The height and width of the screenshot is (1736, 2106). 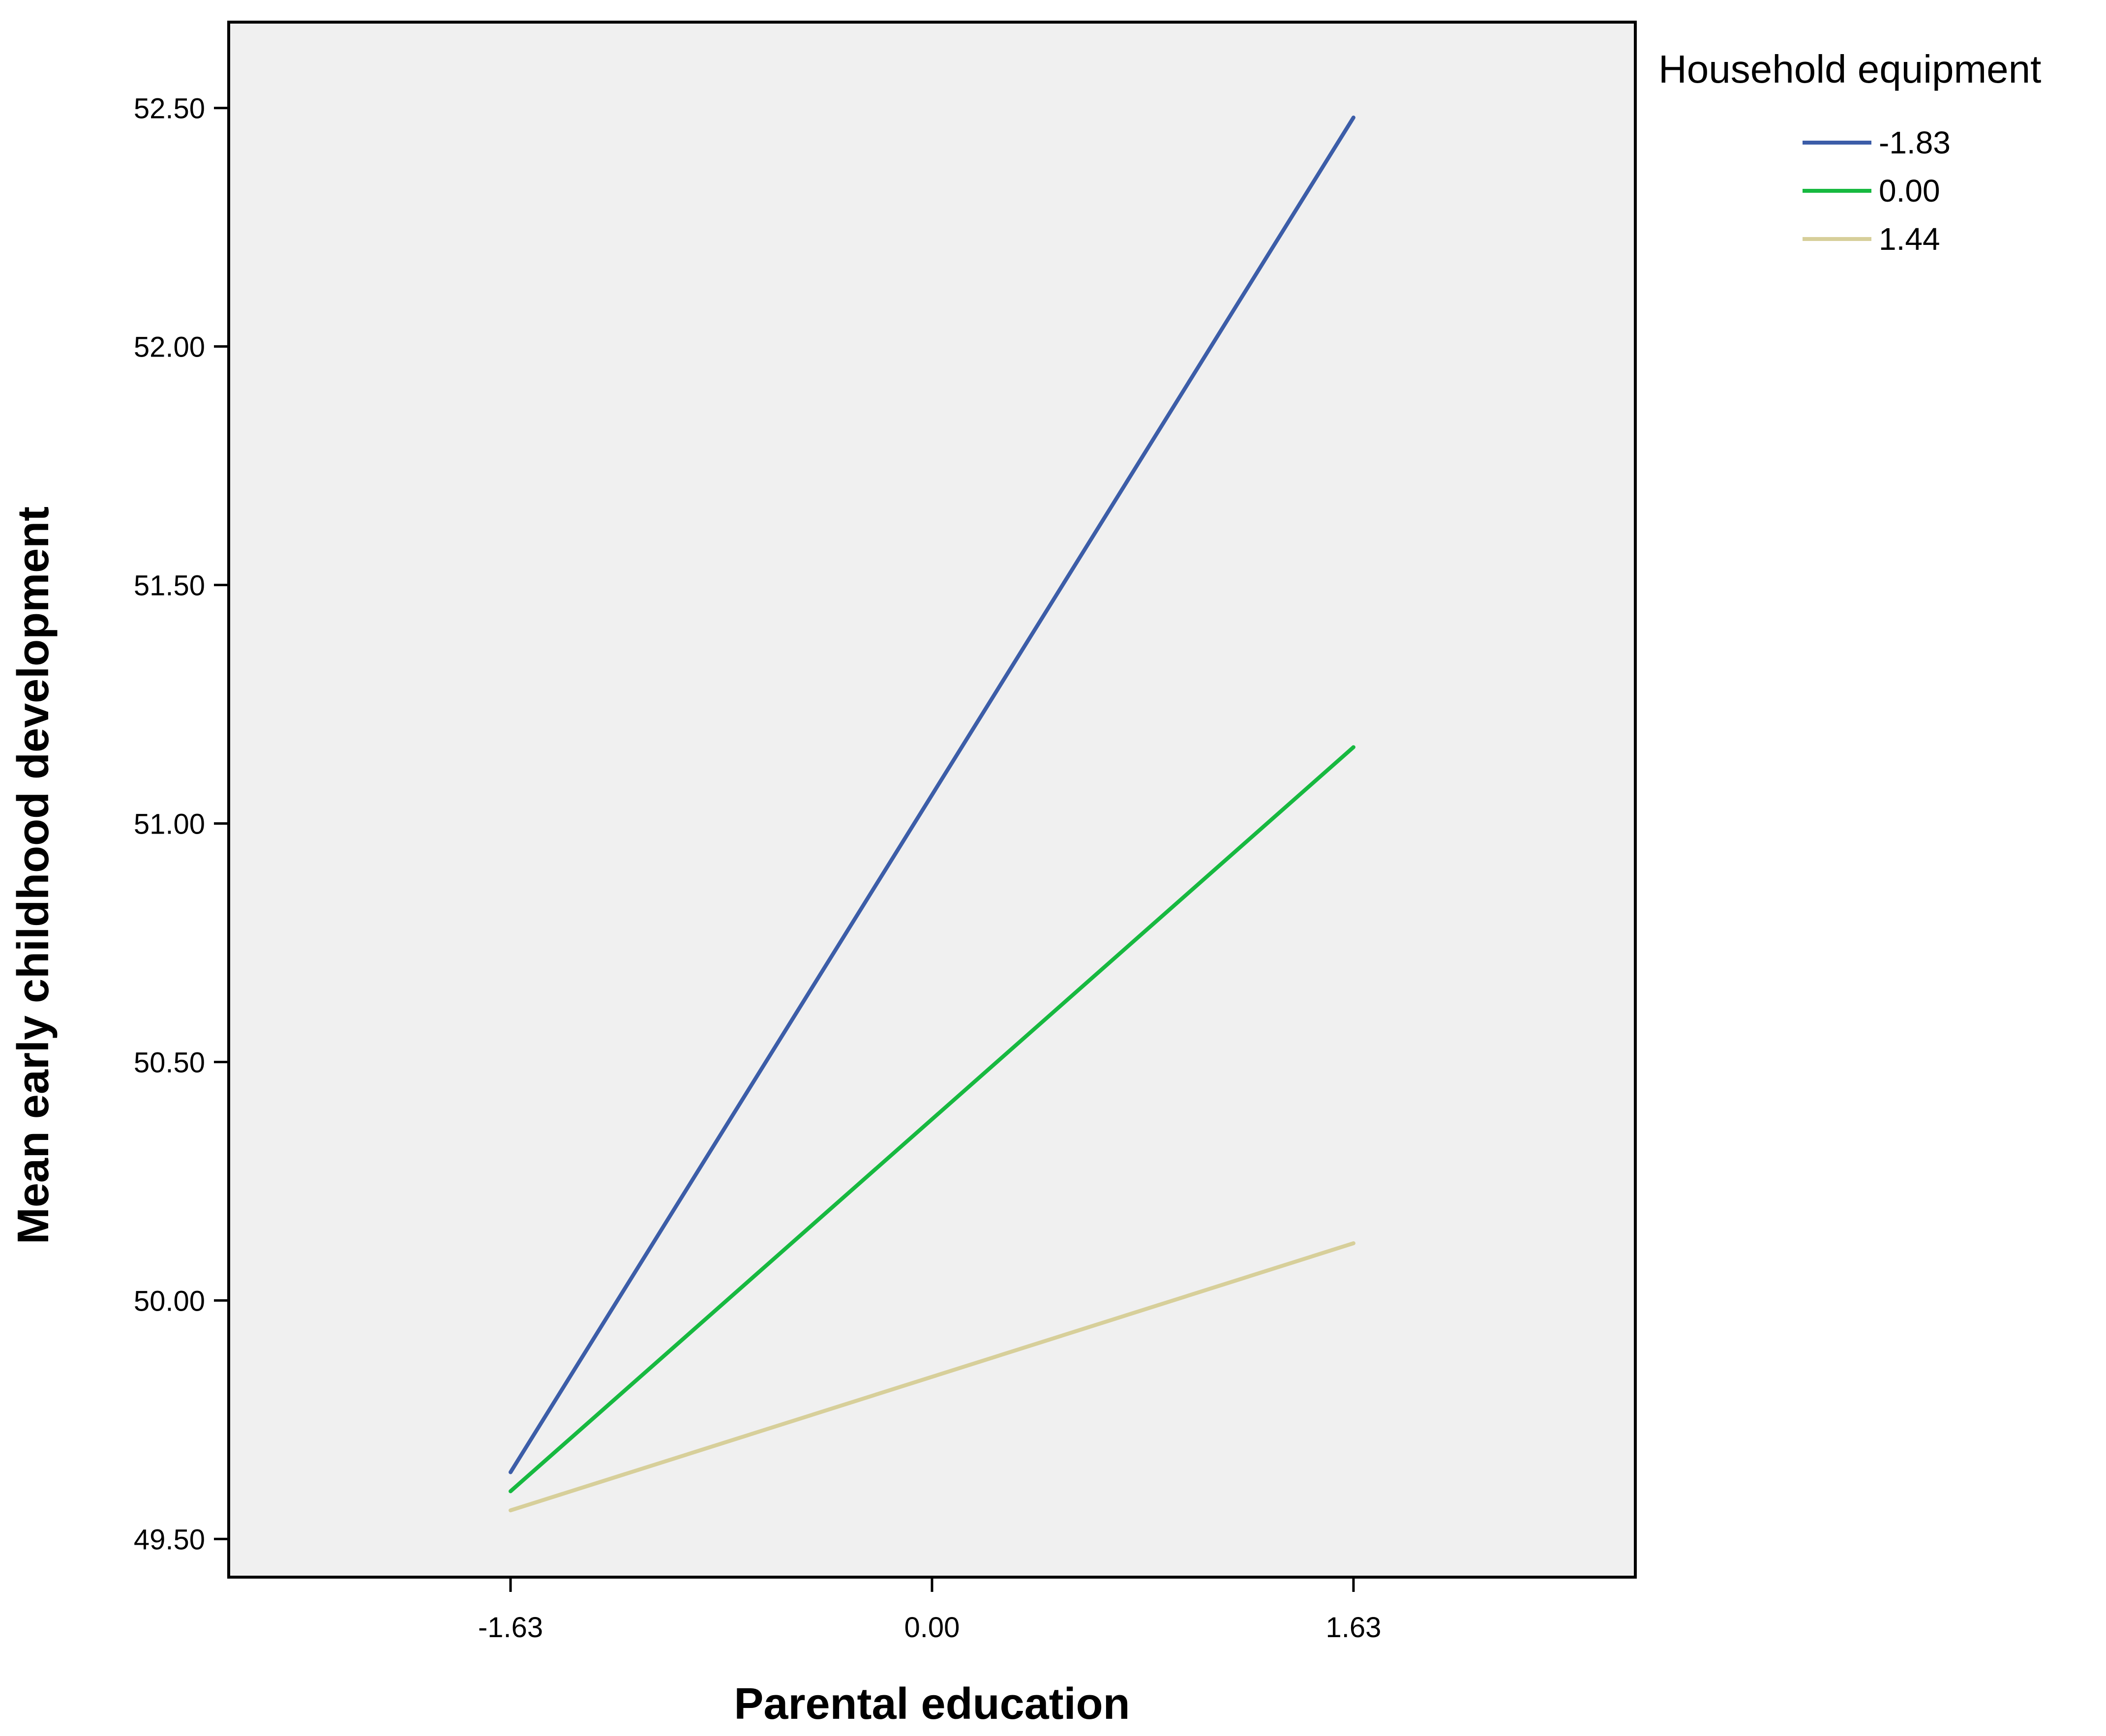 What do you see at coordinates (1909, 191) in the screenshot?
I see `legend-label: 0.00` at bounding box center [1909, 191].